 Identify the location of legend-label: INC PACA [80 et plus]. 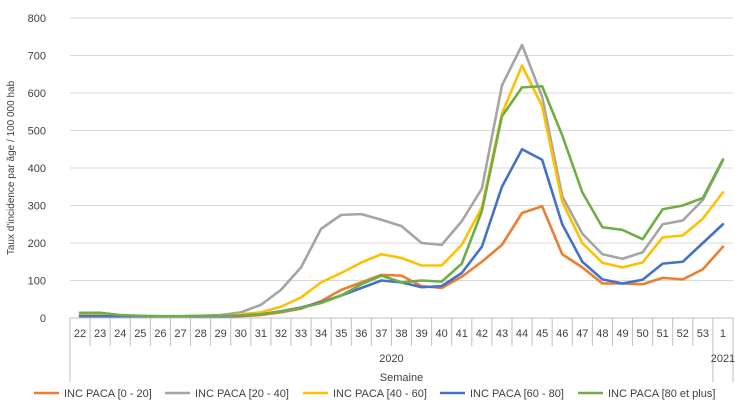
(661, 394).